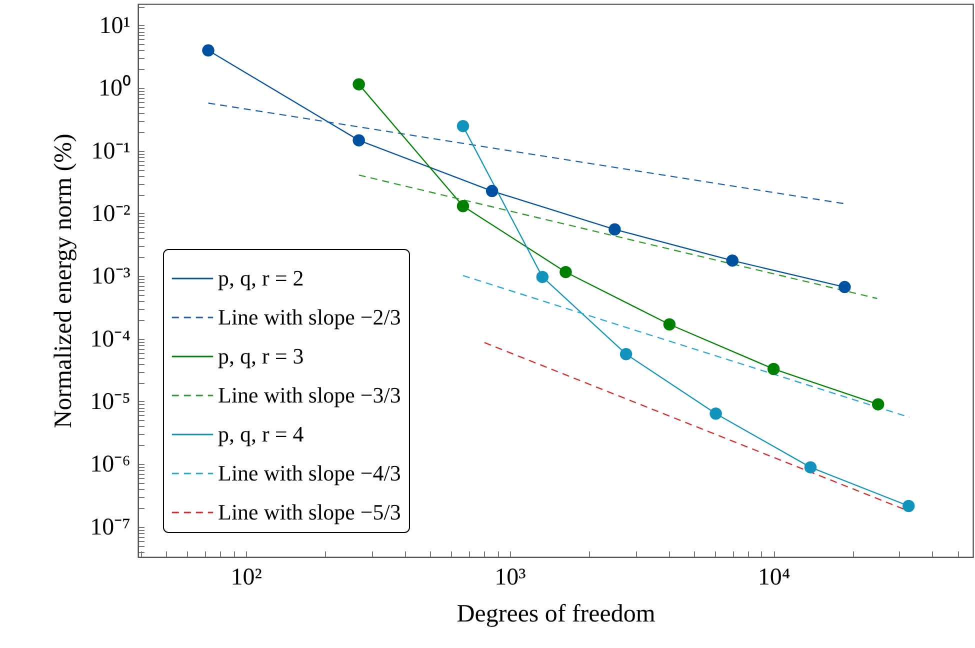  What do you see at coordinates (110, 339) in the screenshot?
I see `y-tick-label: 10⁻⁴` at bounding box center [110, 339].